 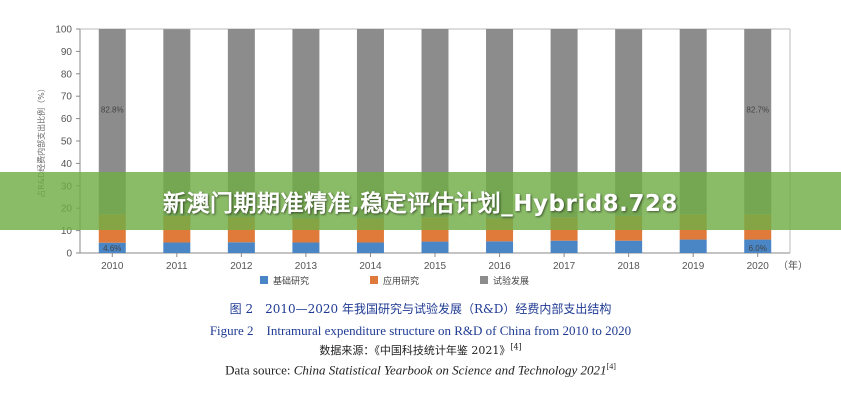 I want to click on figure-caption-cn: 图 2 2010—2020 年我国研究与试验发展（R&D）经费内部支出结构, so click(x=420, y=309).